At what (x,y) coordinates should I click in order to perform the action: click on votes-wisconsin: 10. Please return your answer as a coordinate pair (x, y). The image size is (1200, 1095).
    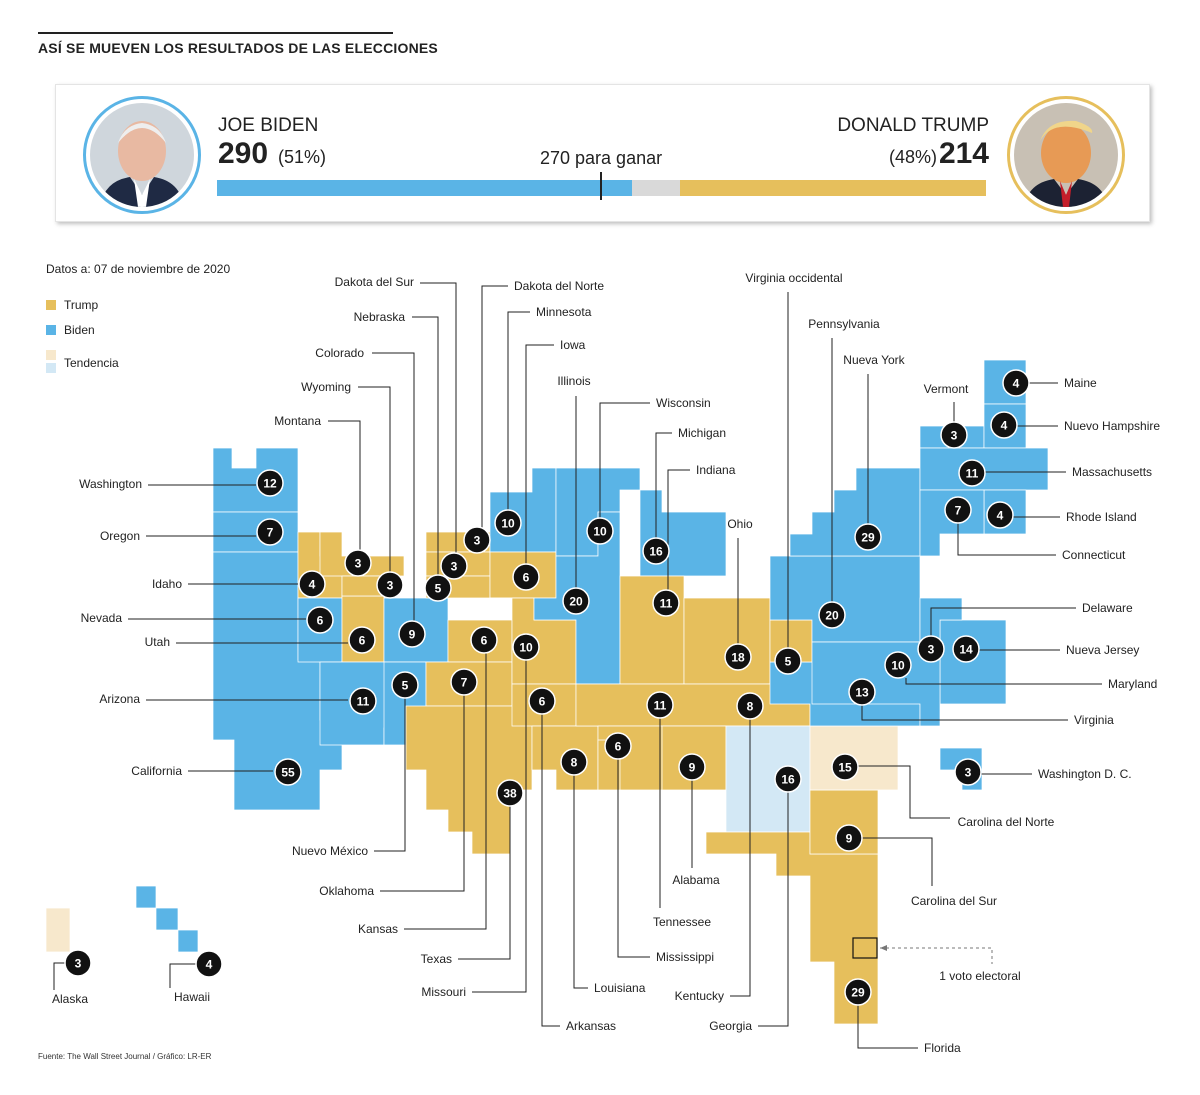
    Looking at the image, I should click on (600, 532).